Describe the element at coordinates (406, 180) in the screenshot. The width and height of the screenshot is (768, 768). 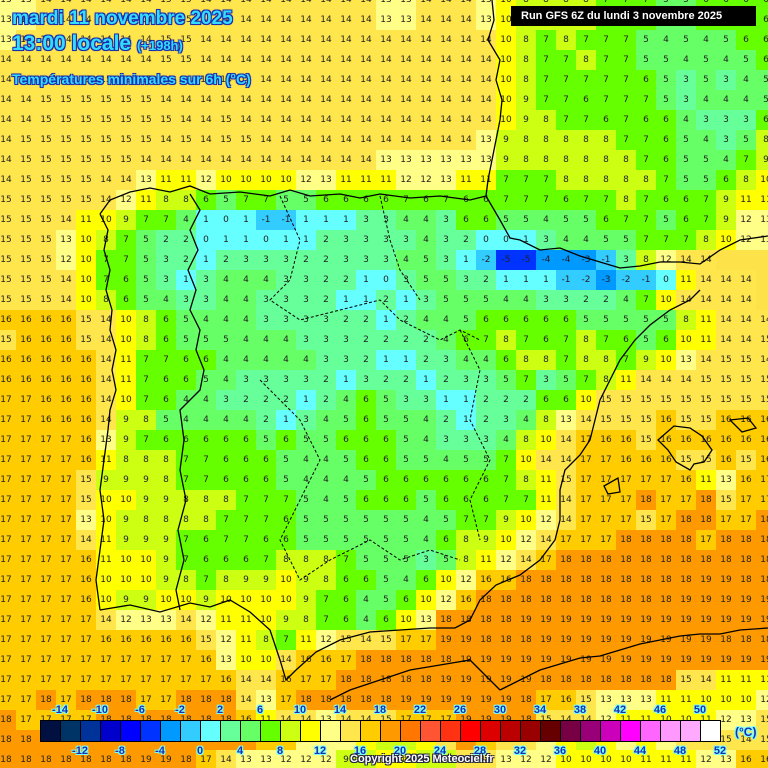
I see `grid-value: 12` at that location.